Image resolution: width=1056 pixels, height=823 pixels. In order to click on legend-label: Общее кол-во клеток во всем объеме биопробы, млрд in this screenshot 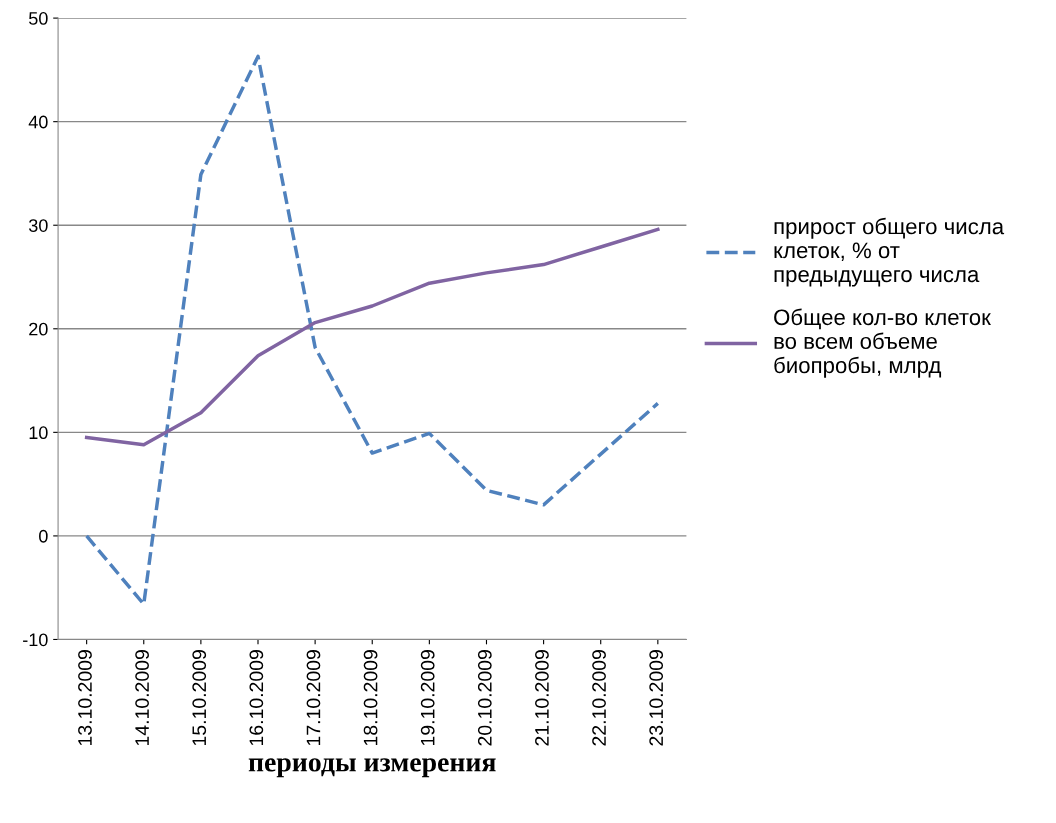, I will do `click(882, 343)`.